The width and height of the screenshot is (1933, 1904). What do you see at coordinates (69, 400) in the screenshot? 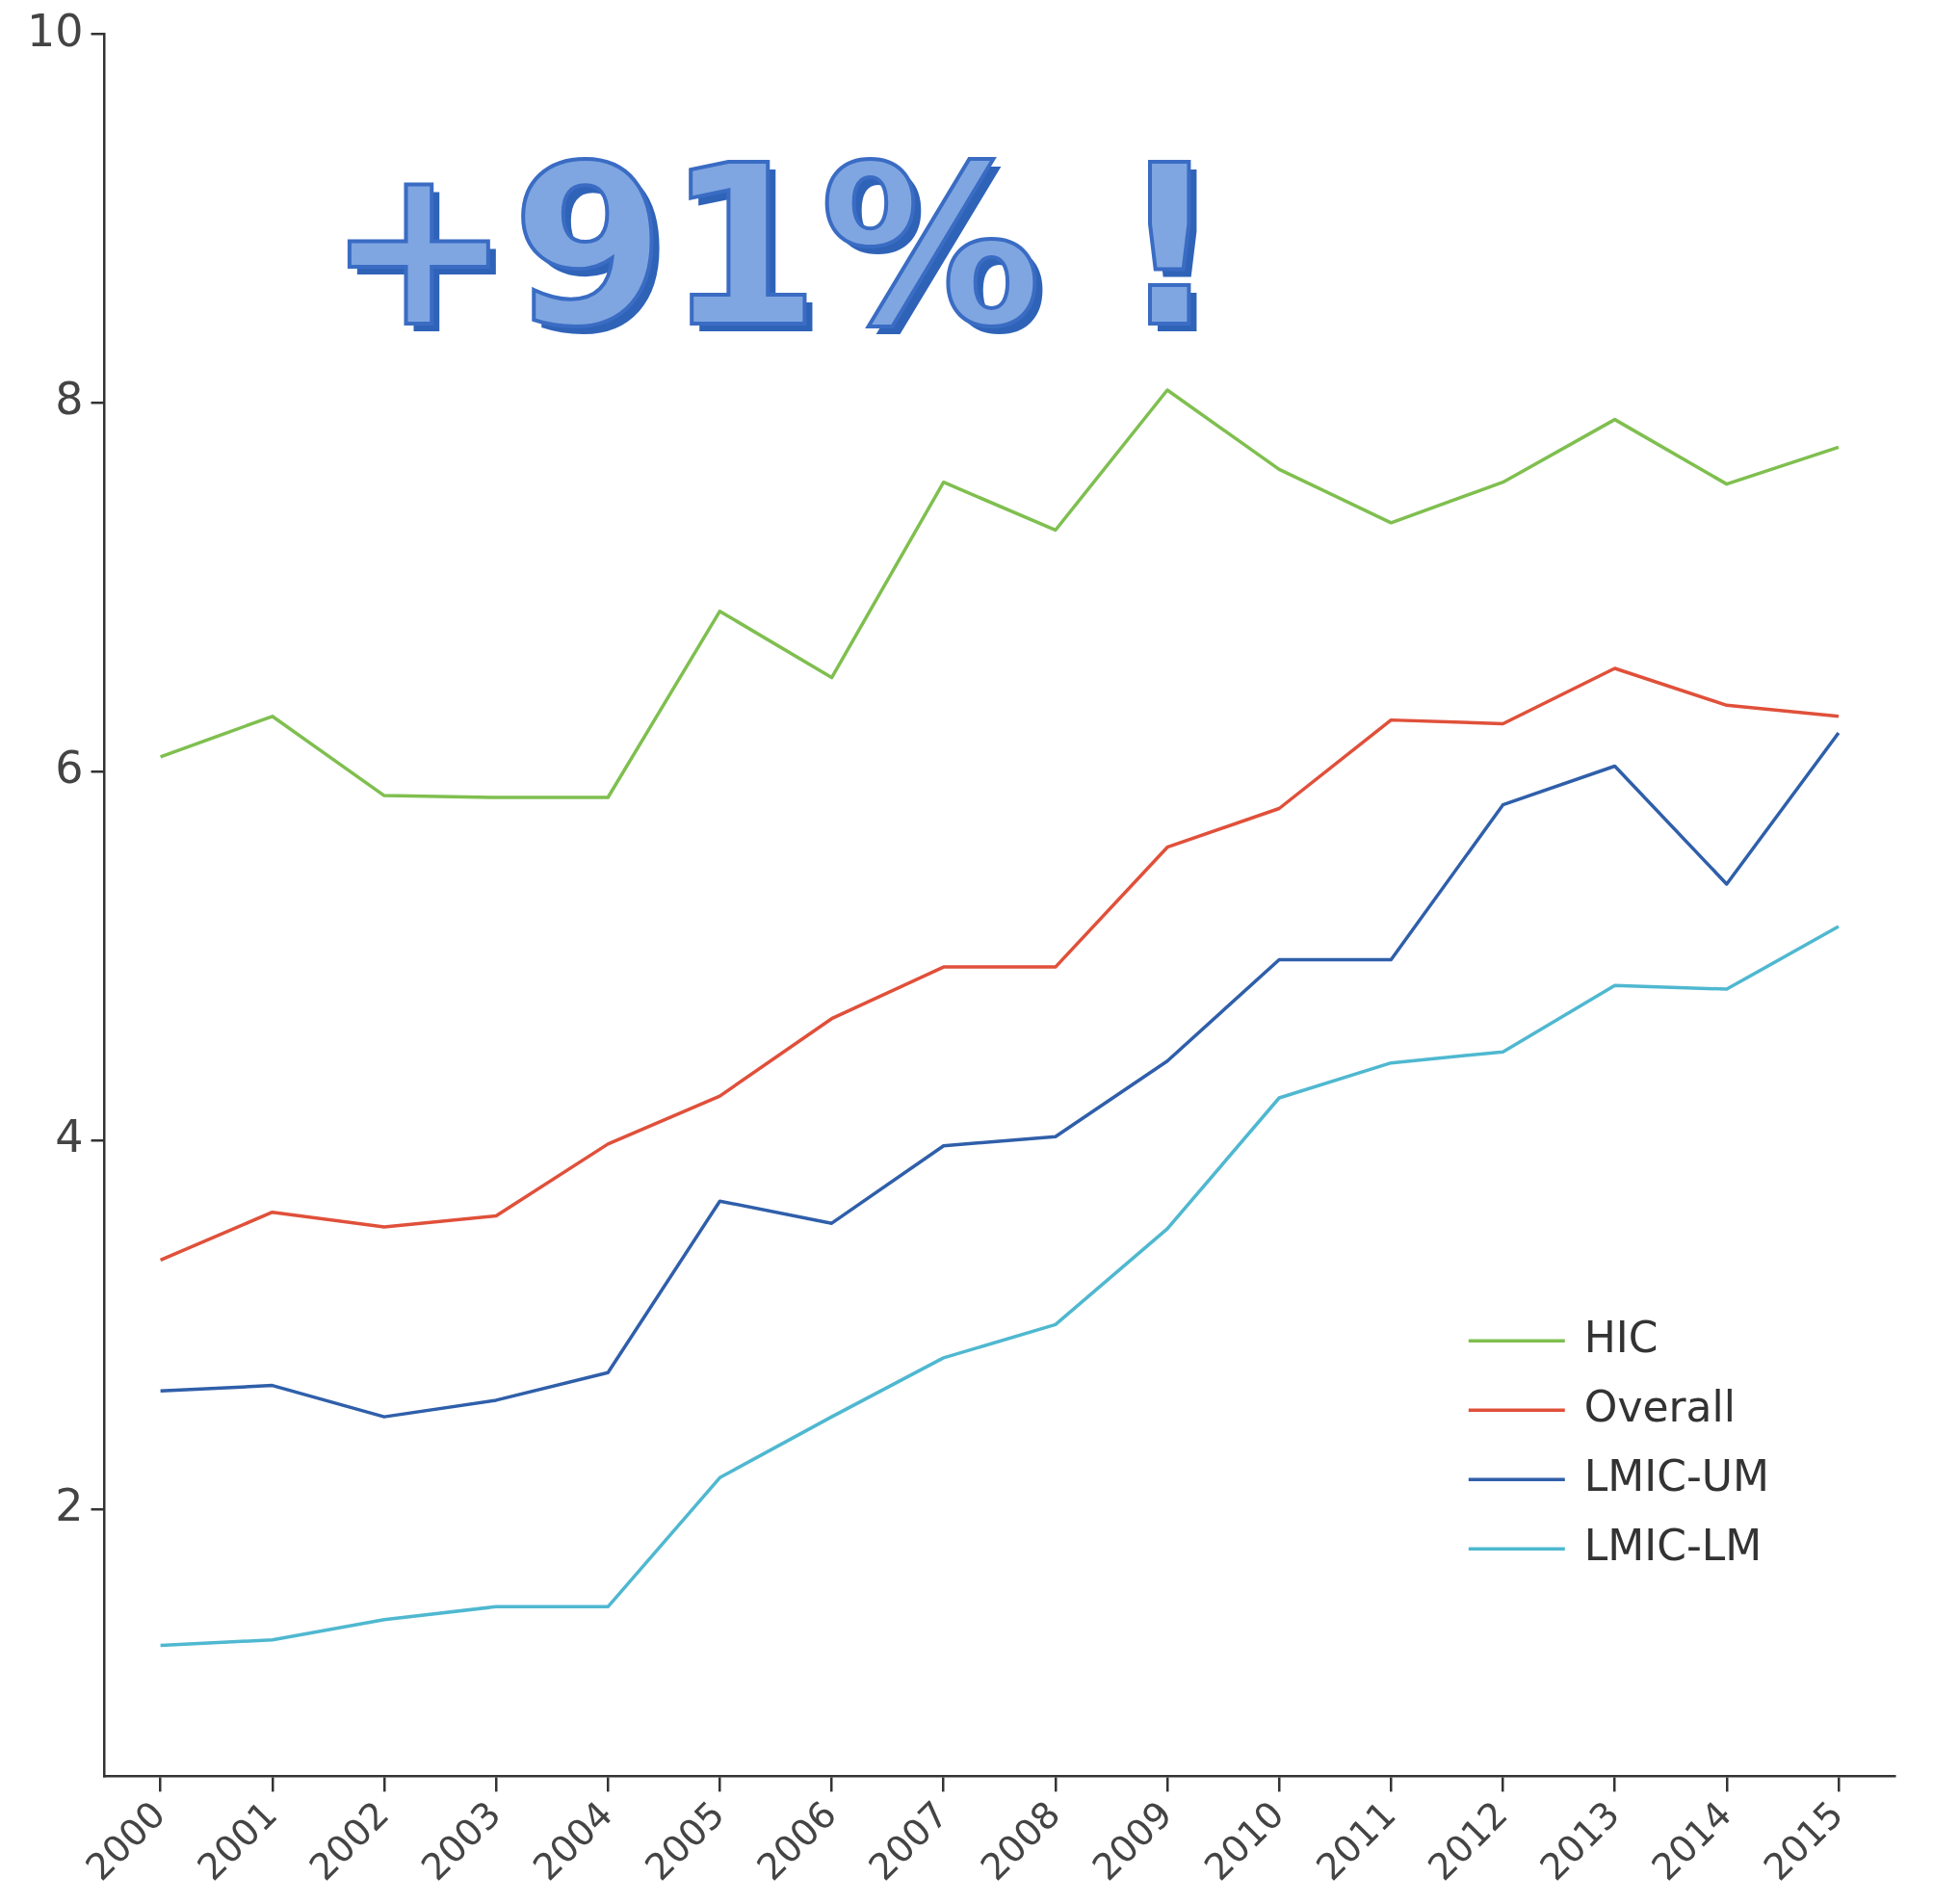
I see `y-tick-label: 8` at bounding box center [69, 400].